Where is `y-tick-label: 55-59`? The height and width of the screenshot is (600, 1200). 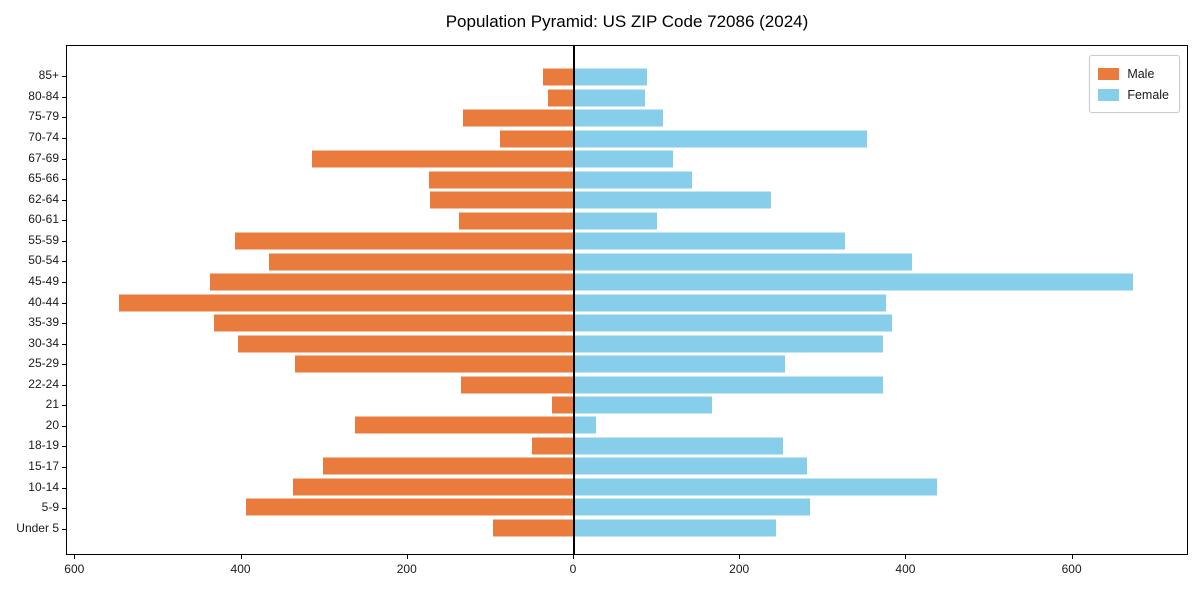
y-tick-label: 55-59 is located at coordinates (43, 239).